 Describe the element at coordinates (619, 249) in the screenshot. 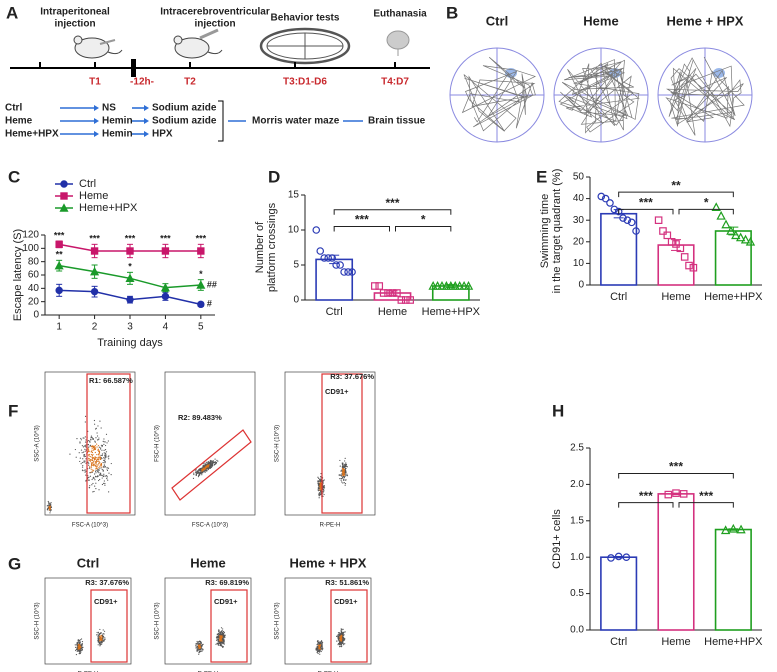

I see `bar` at that location.